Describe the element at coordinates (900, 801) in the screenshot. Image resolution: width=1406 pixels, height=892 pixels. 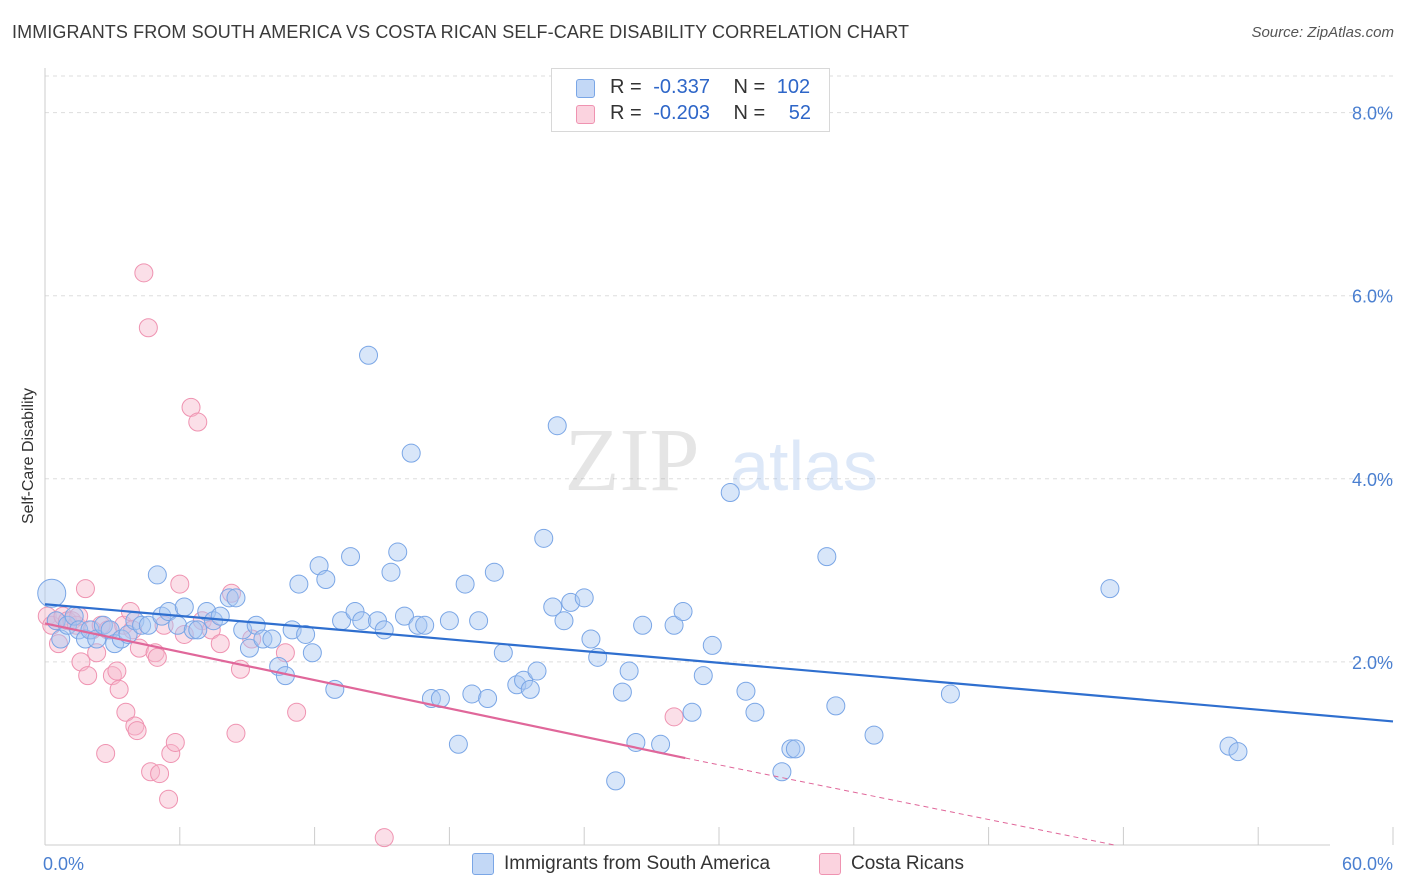
I see `costa-ricans-trend-extension` at that location.